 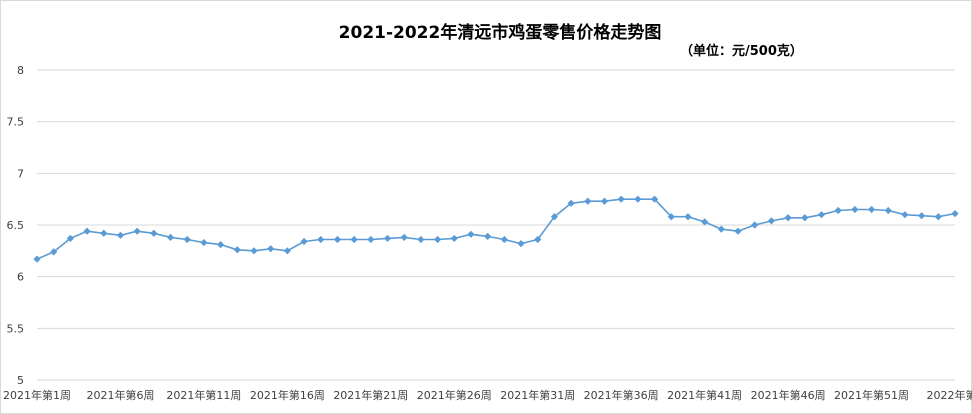 What do you see at coordinates (871, 395) in the screenshot?
I see `x-tick-label-10: 2021年第51周` at bounding box center [871, 395].